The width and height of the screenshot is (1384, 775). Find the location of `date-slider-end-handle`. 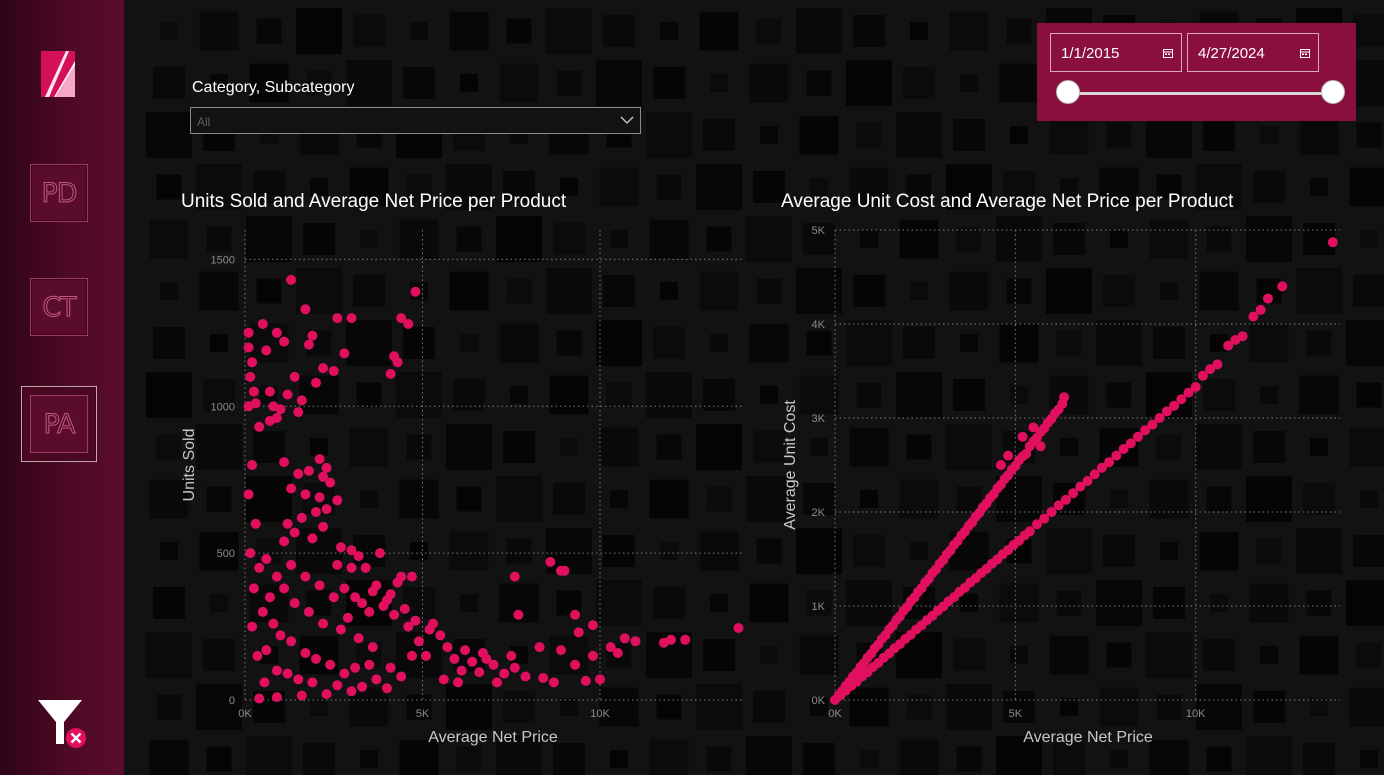

date-slider-end-handle is located at coordinates (1333, 92).